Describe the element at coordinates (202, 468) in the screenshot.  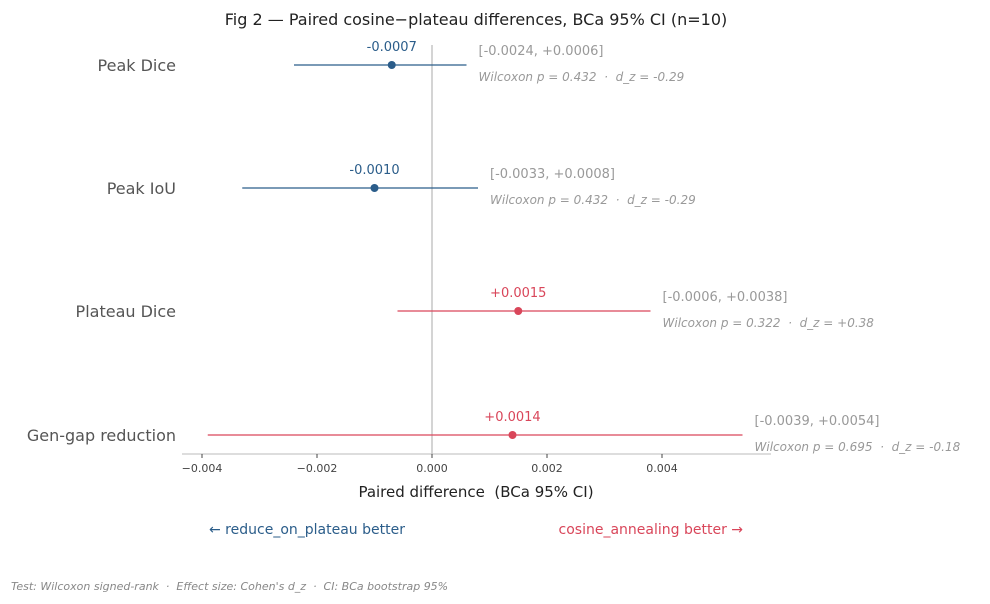
I see `x-tick-label: −0.004` at that location.